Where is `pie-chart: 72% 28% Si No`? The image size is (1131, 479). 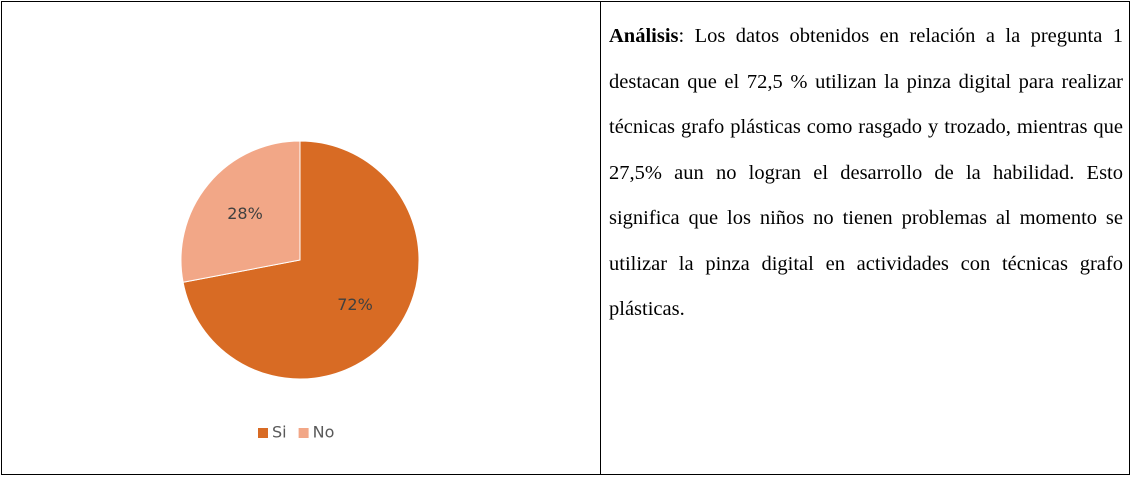
pie-chart: 72% 28% Si No is located at coordinates (300, 291).